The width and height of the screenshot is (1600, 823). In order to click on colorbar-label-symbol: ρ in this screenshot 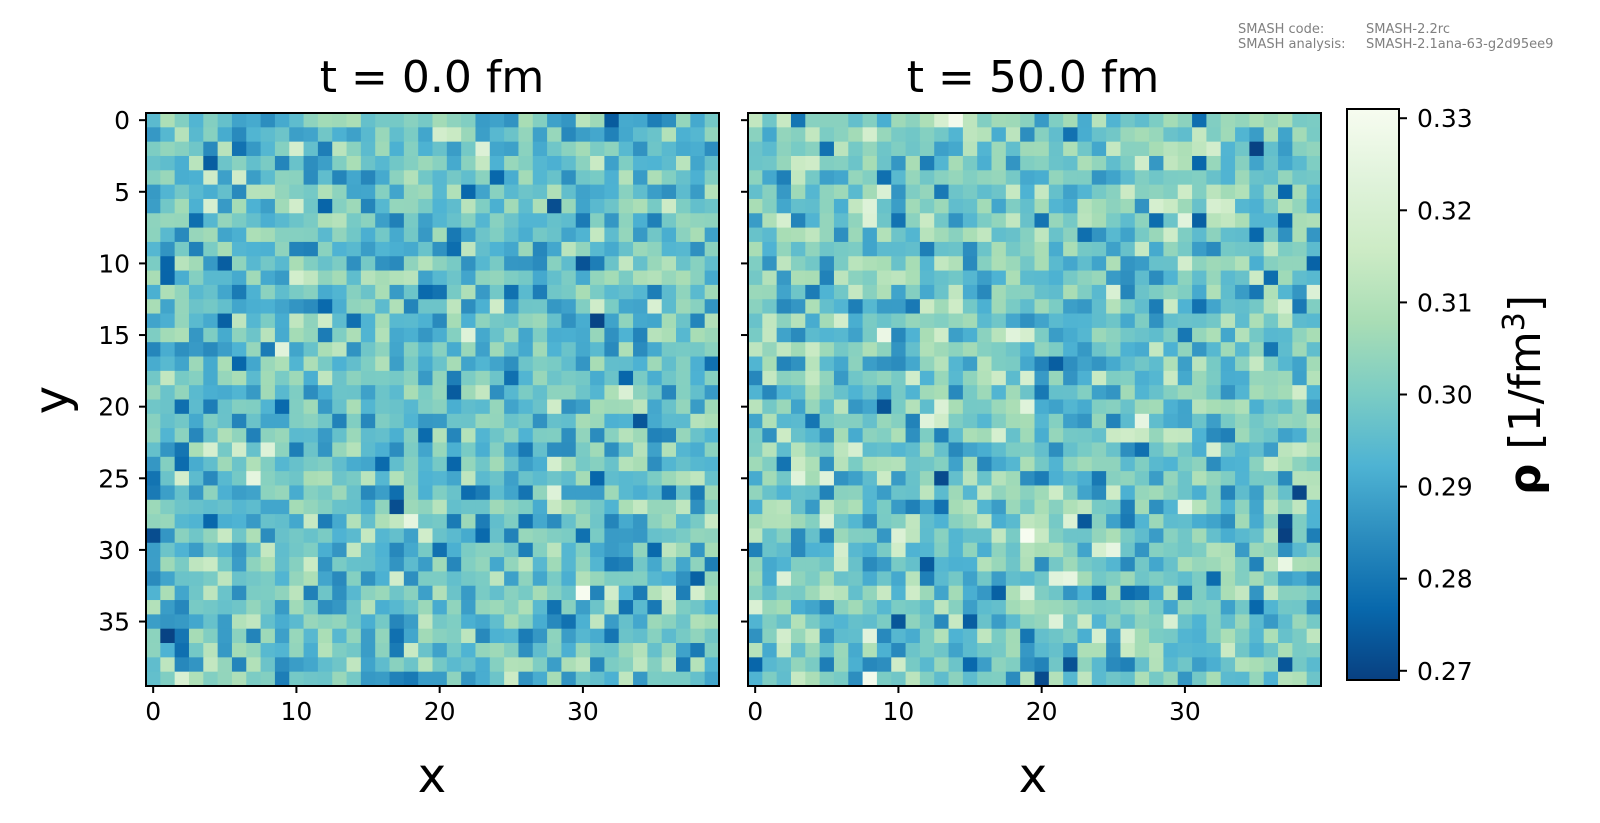, I will do `click(1525, 480)`.